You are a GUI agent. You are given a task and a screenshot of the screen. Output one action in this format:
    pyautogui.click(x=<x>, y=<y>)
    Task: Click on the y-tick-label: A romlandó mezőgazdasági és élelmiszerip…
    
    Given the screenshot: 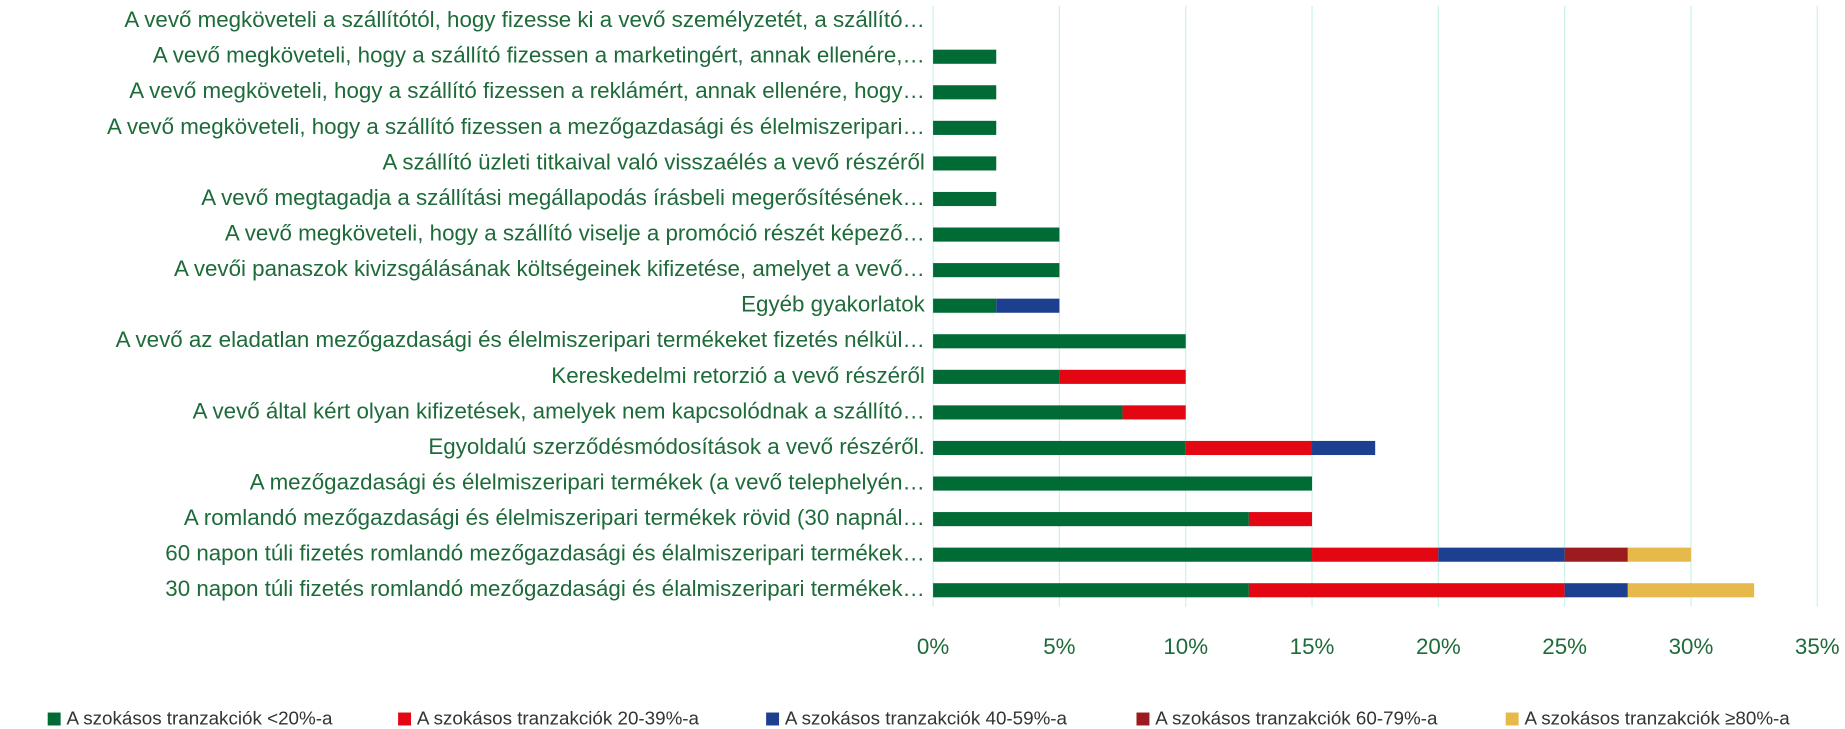 What is the action you would take?
    pyautogui.click(x=554, y=517)
    